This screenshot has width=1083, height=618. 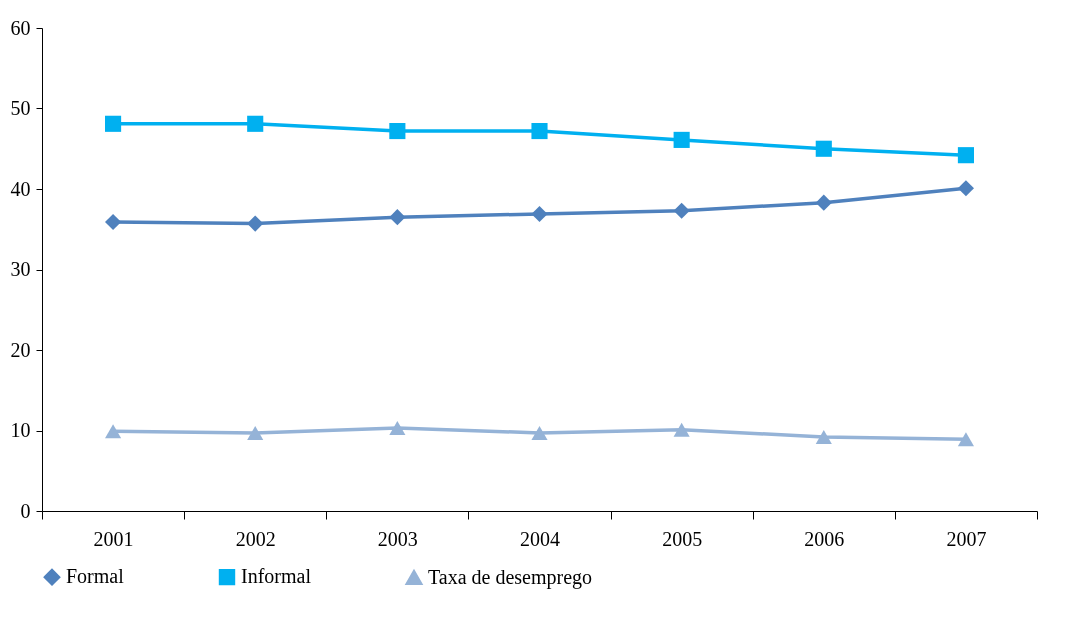 I want to click on x-tick-label: 2003, so click(x=397, y=538).